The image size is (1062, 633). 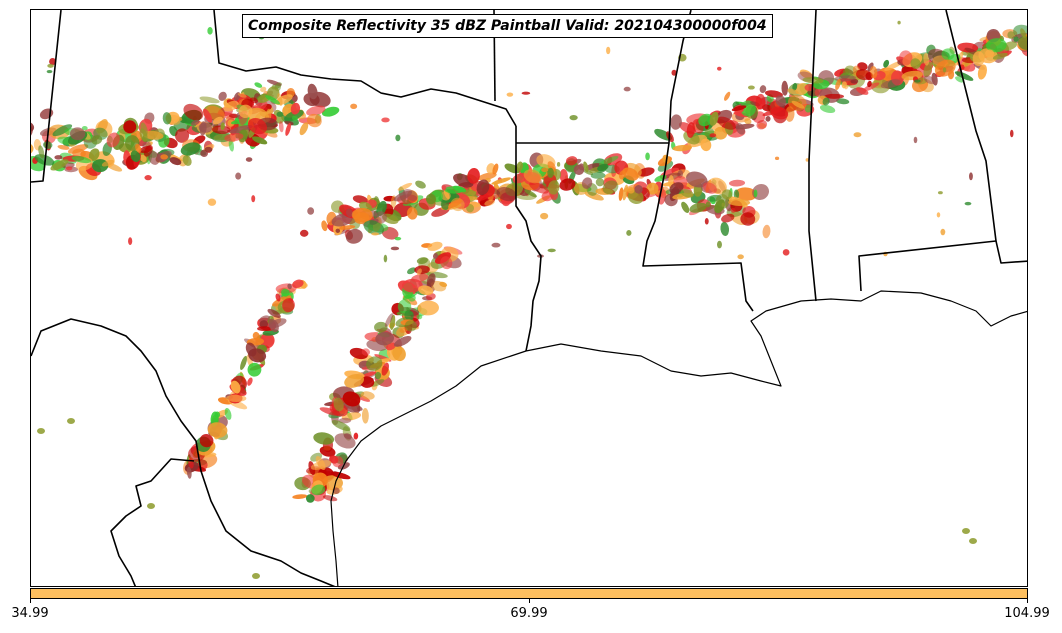 What do you see at coordinates (30, 613) in the screenshot?
I see `colorbar-tick-label-min: 34.99` at bounding box center [30, 613].